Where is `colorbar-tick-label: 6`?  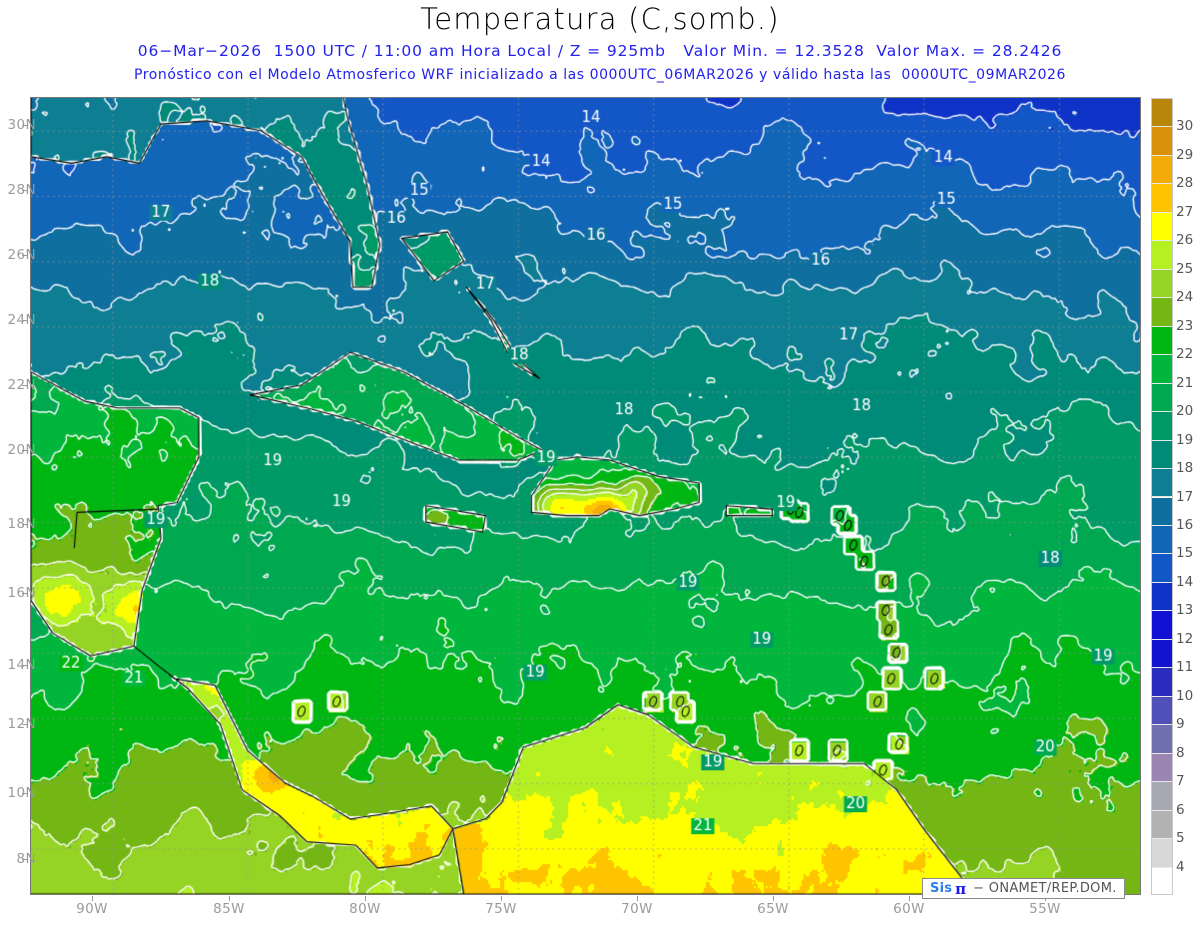 colorbar-tick-label: 6 is located at coordinates (1180, 809).